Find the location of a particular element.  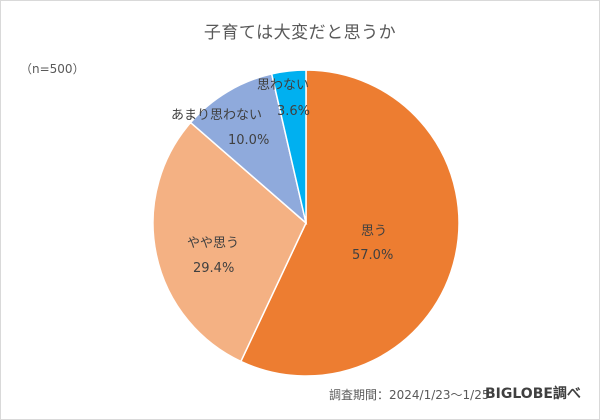

slice-value-yaya-omou: 29.4% is located at coordinates (214, 268).